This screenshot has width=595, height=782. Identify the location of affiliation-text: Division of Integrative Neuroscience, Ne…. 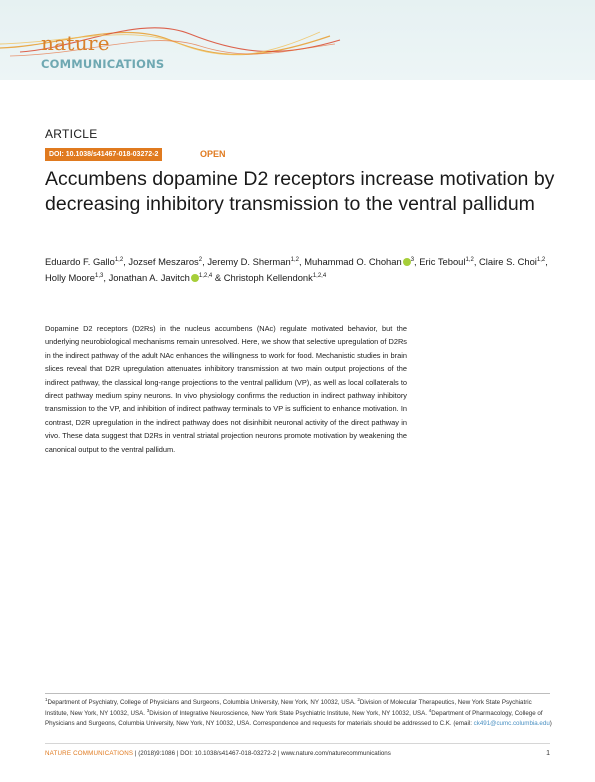
(289, 713).